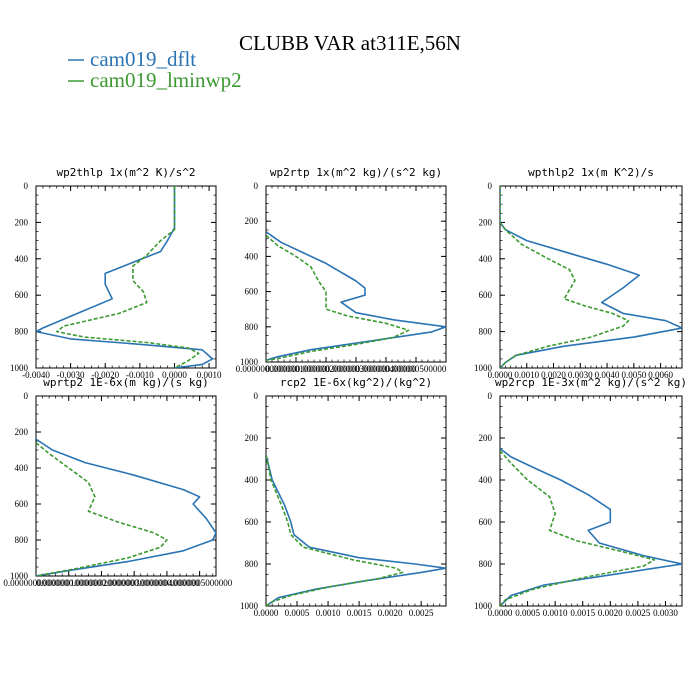 Image resolution: width=700 pixels, height=700 pixels. What do you see at coordinates (386, 369) in the screenshot?
I see `x-tick-label: 0.000000400000` at bounding box center [386, 369].